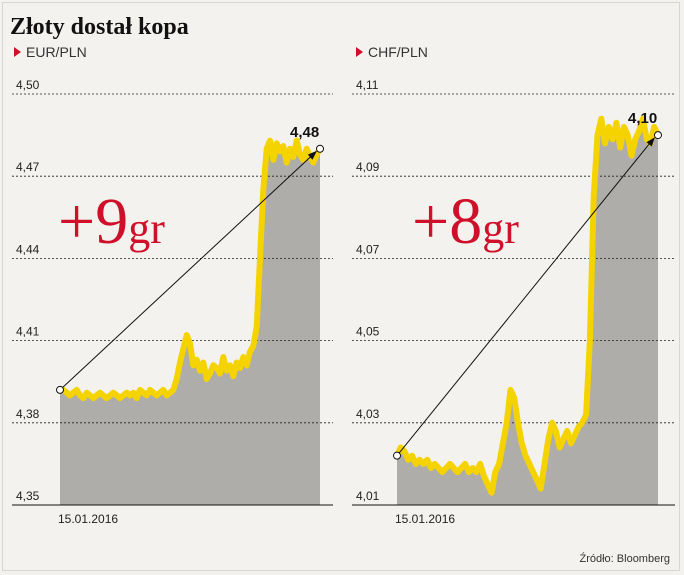  Describe the element at coordinates (367, 85) in the screenshot. I see `chfpln-ytick-label: 4,11` at that location.